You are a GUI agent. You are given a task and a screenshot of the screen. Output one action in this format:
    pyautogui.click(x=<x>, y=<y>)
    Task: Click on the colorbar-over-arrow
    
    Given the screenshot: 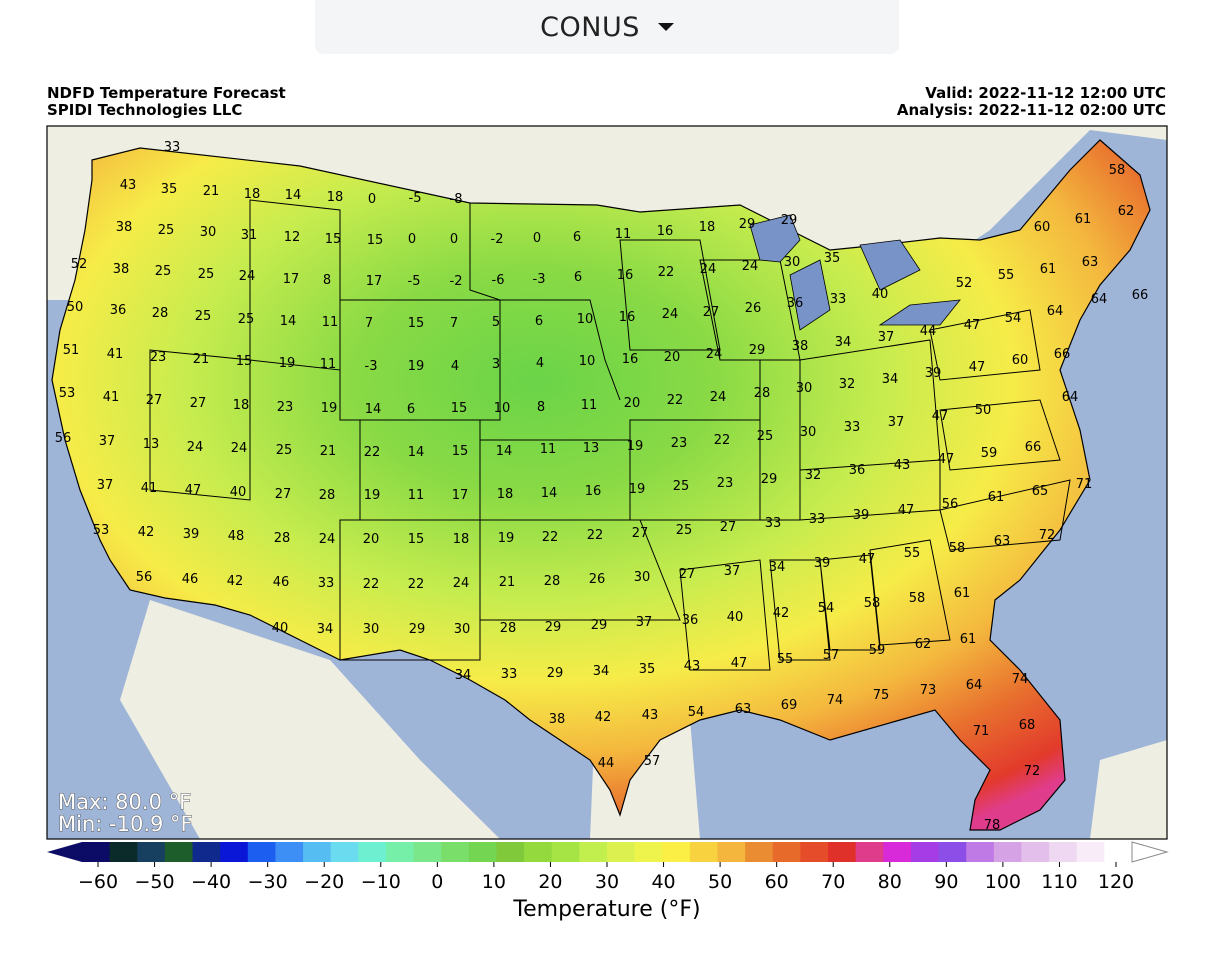 What is the action you would take?
    pyautogui.click(x=1150, y=852)
    